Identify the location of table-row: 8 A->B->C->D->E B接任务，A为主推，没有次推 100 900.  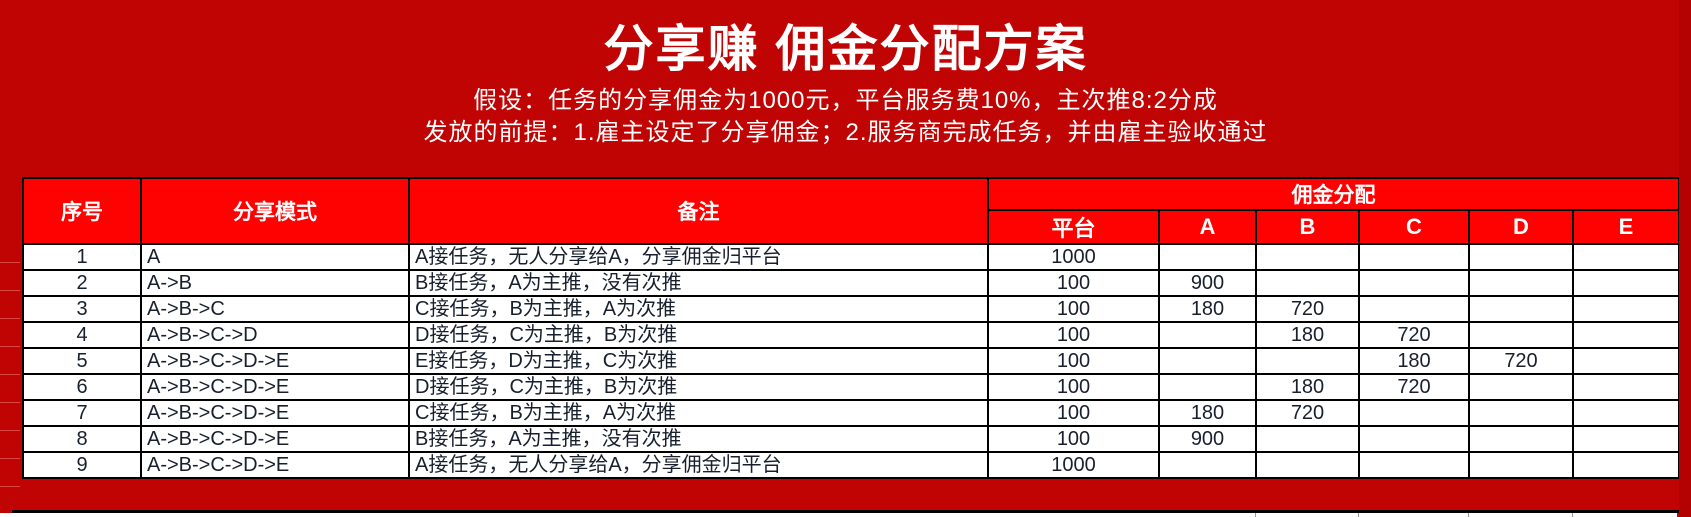
(851, 439).